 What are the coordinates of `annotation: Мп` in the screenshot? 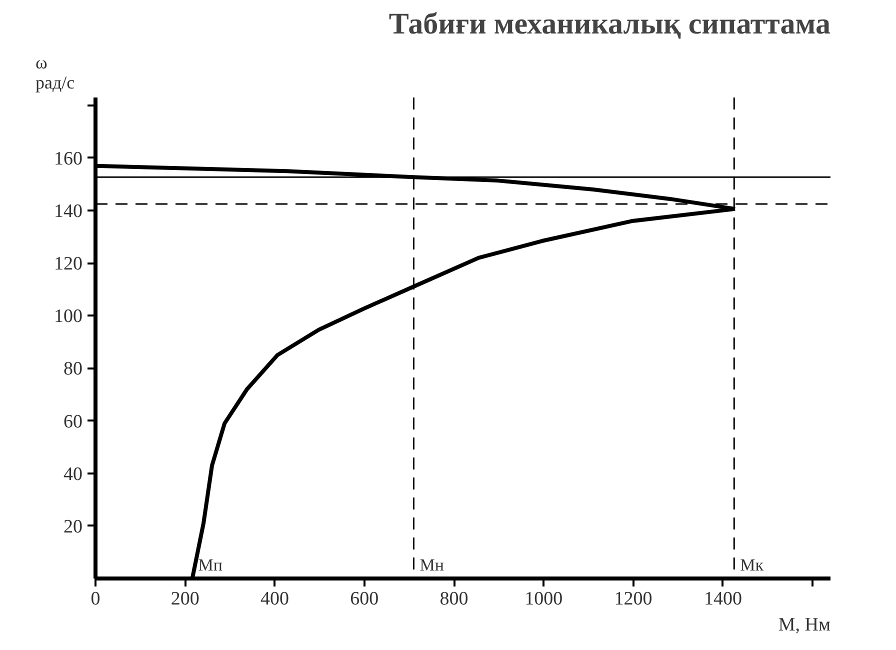 It's located at (210, 565).